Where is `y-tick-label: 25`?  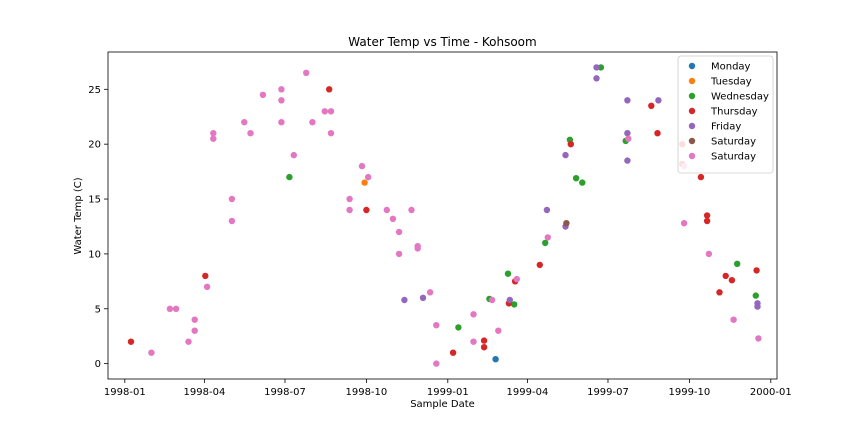
y-tick-label: 25 is located at coordinates (94, 90).